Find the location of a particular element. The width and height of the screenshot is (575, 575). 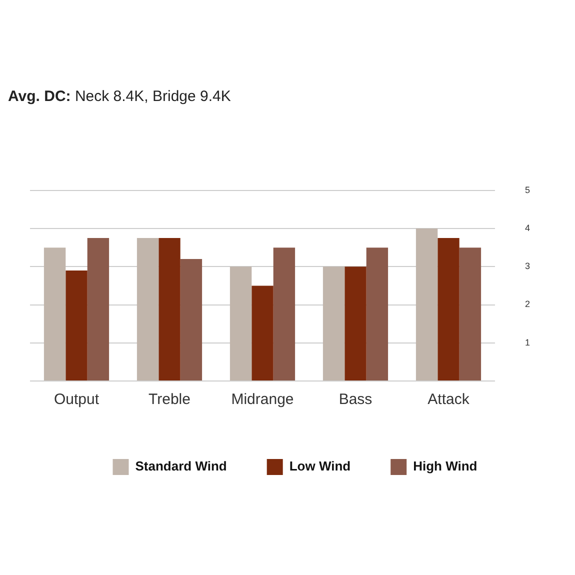

legend-label: High Wind is located at coordinates (445, 466).